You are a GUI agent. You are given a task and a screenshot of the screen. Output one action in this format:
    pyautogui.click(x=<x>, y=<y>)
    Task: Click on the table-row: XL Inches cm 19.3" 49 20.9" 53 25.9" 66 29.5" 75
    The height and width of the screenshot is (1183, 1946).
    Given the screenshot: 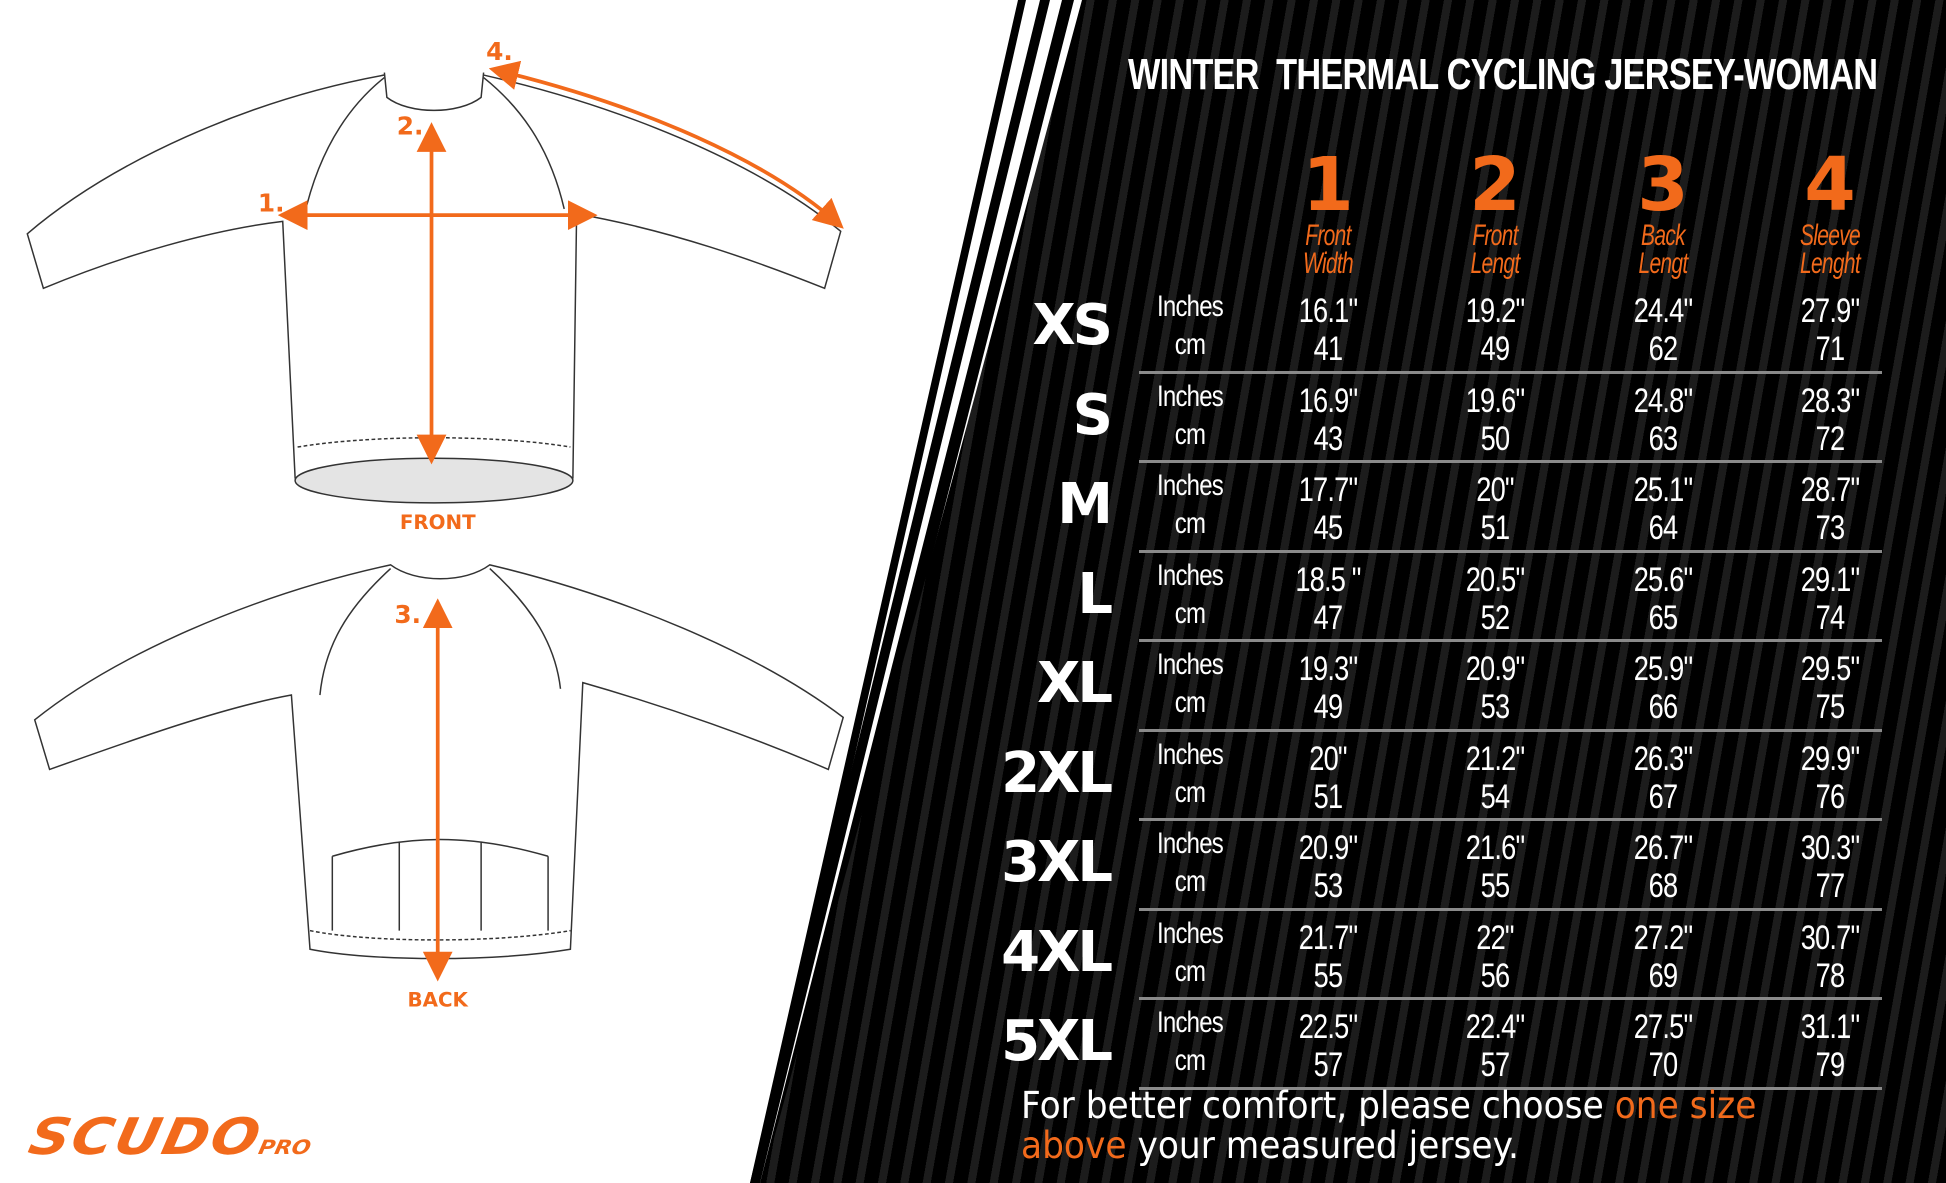 What is the action you would take?
    pyautogui.click(x=1440, y=687)
    